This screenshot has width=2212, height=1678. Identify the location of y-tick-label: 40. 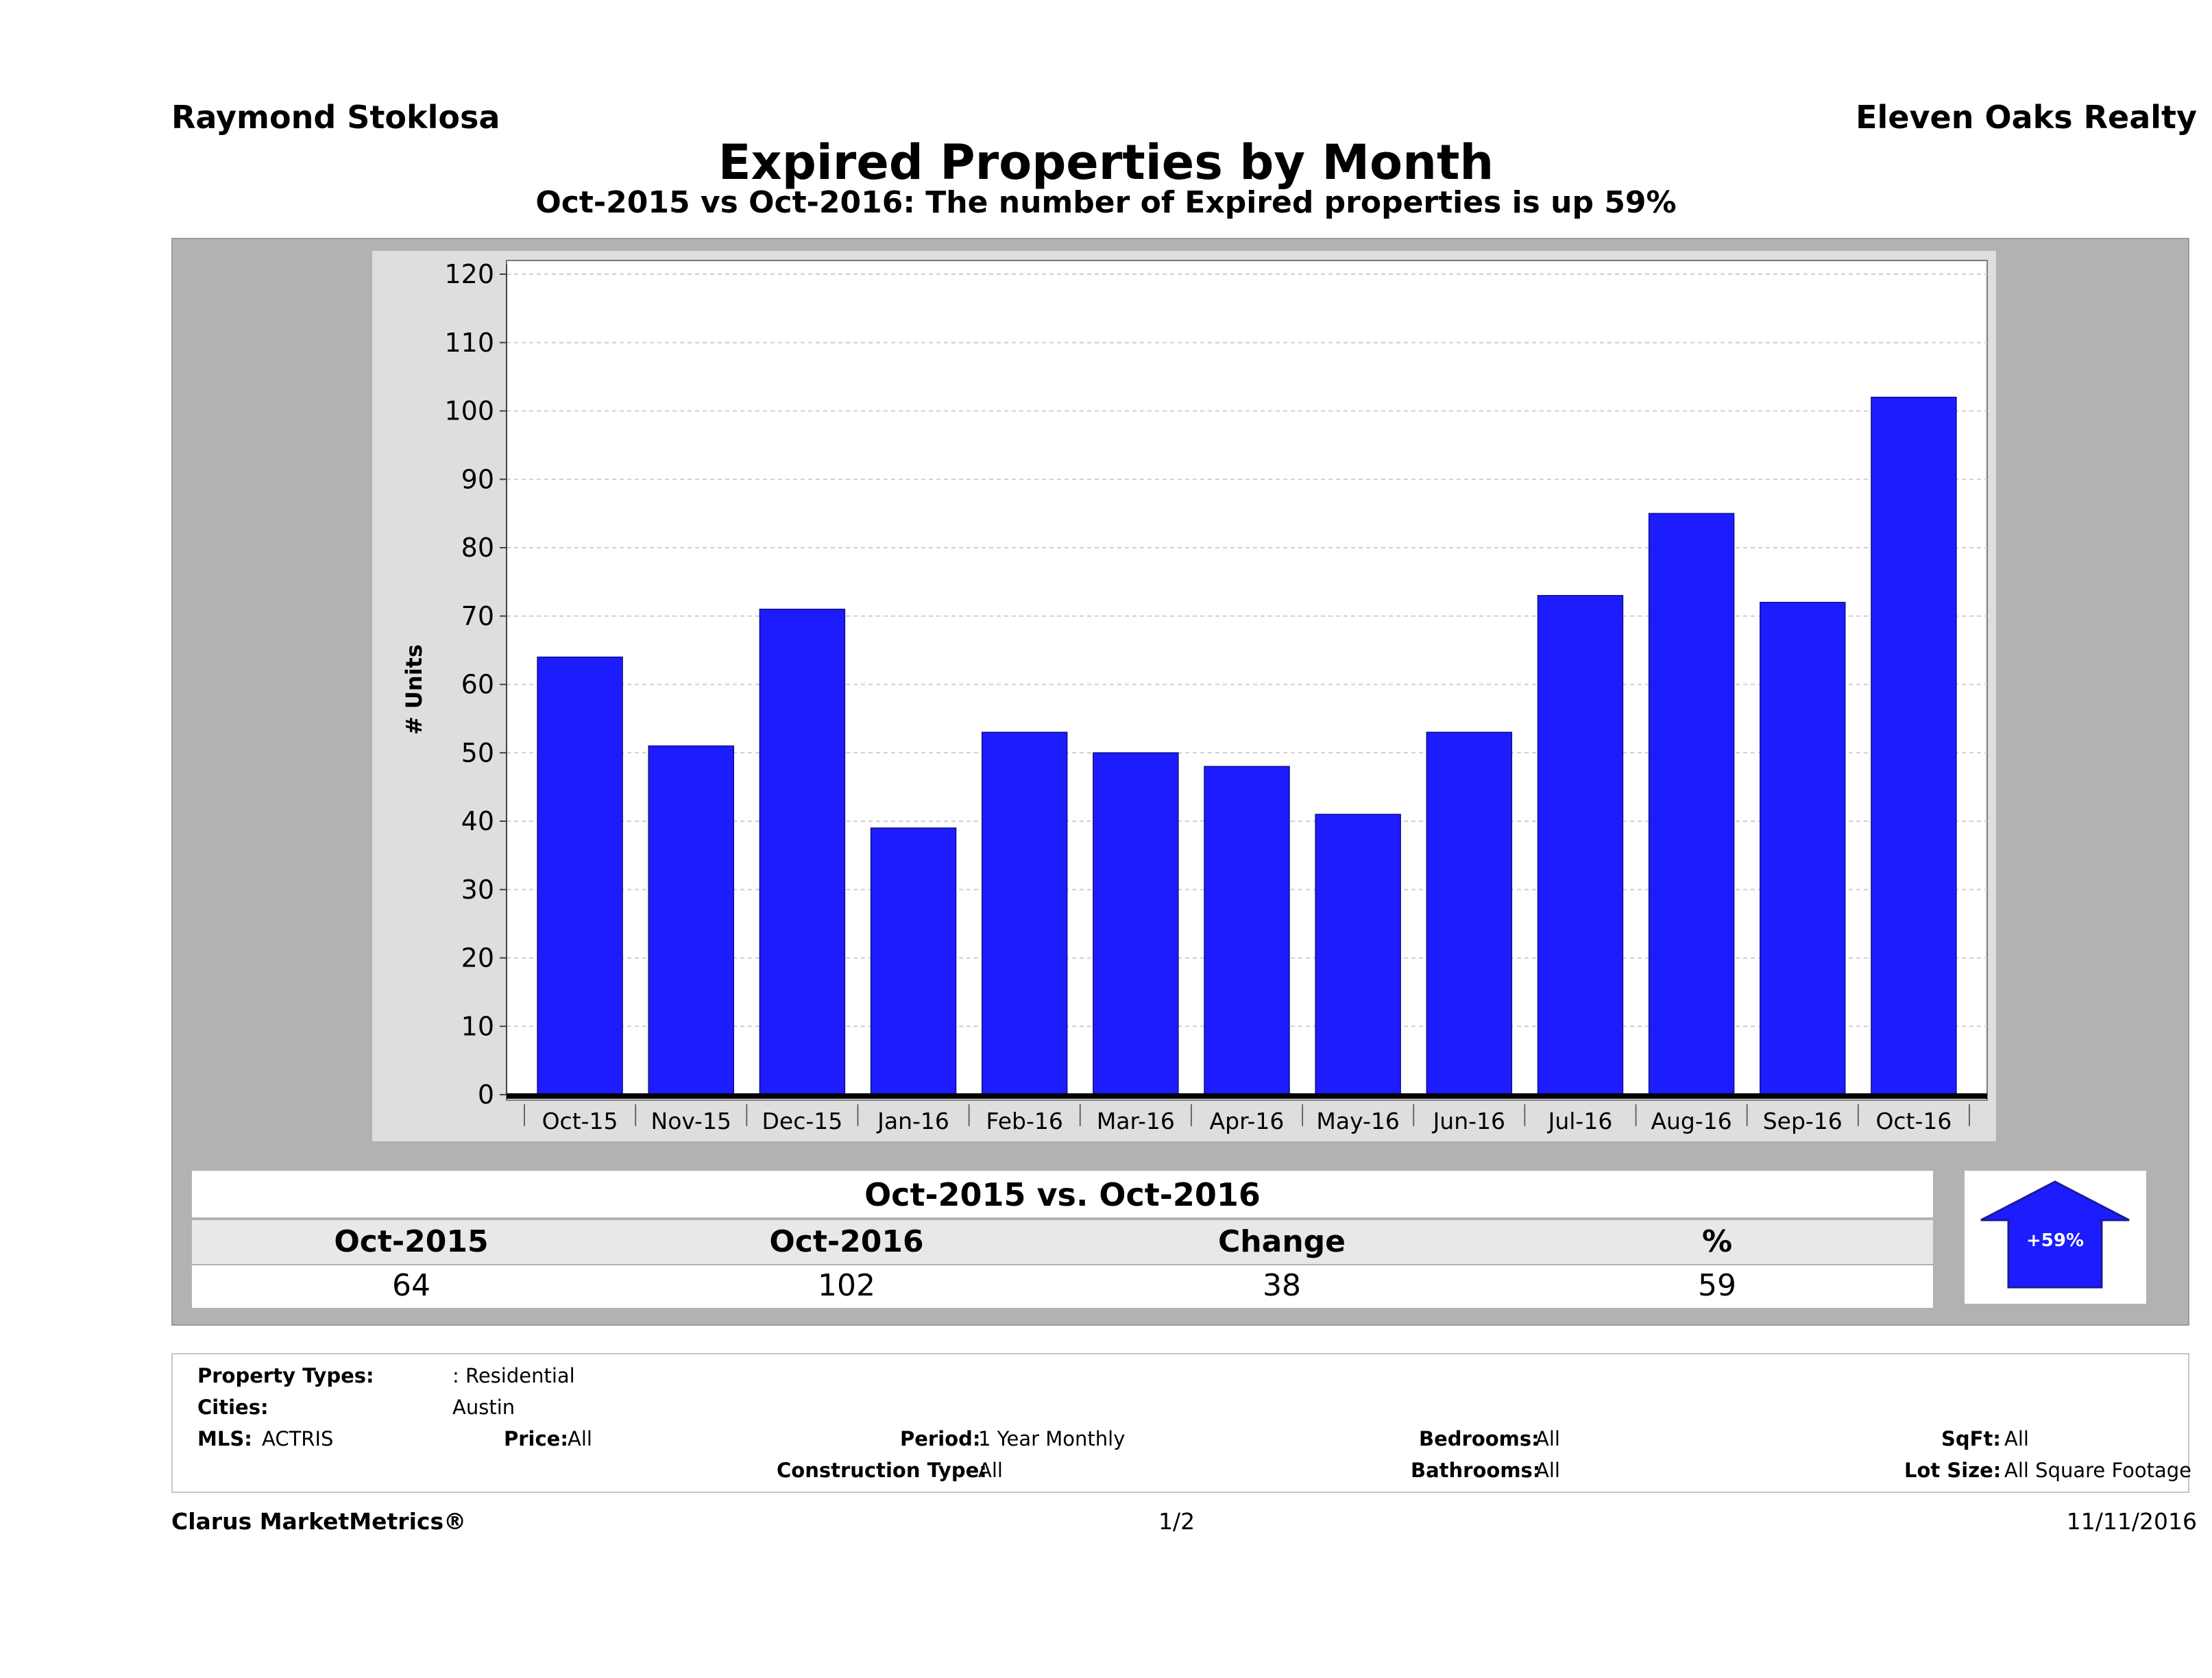
(478, 821).